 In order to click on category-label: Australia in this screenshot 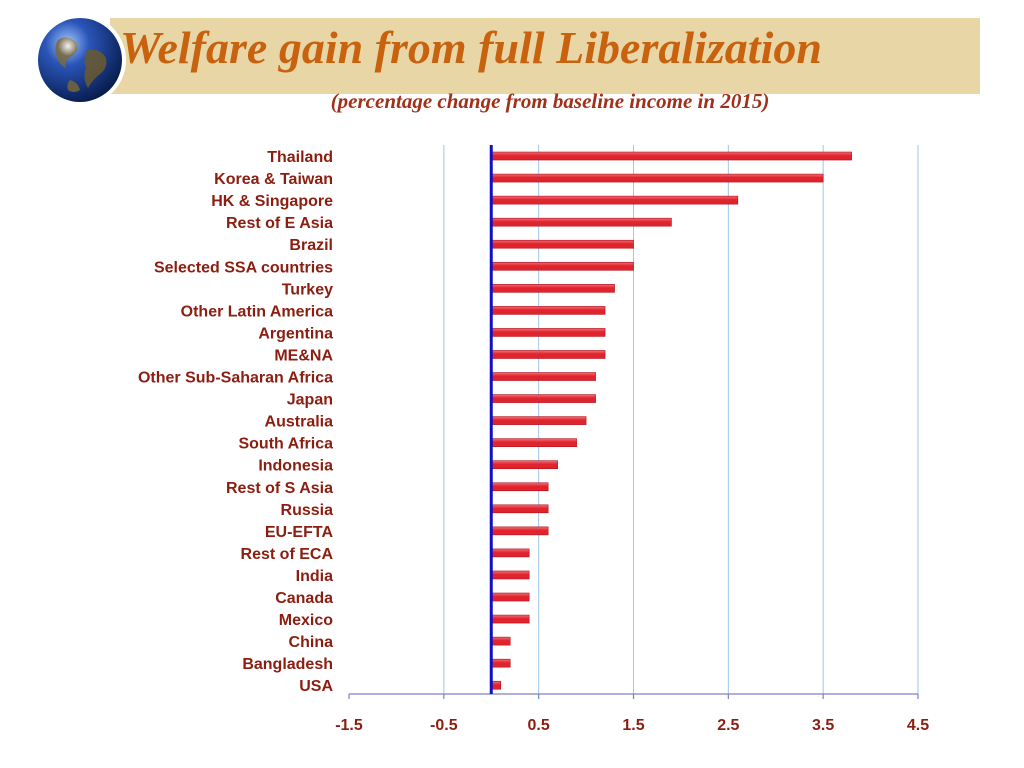, I will do `click(299, 422)`.